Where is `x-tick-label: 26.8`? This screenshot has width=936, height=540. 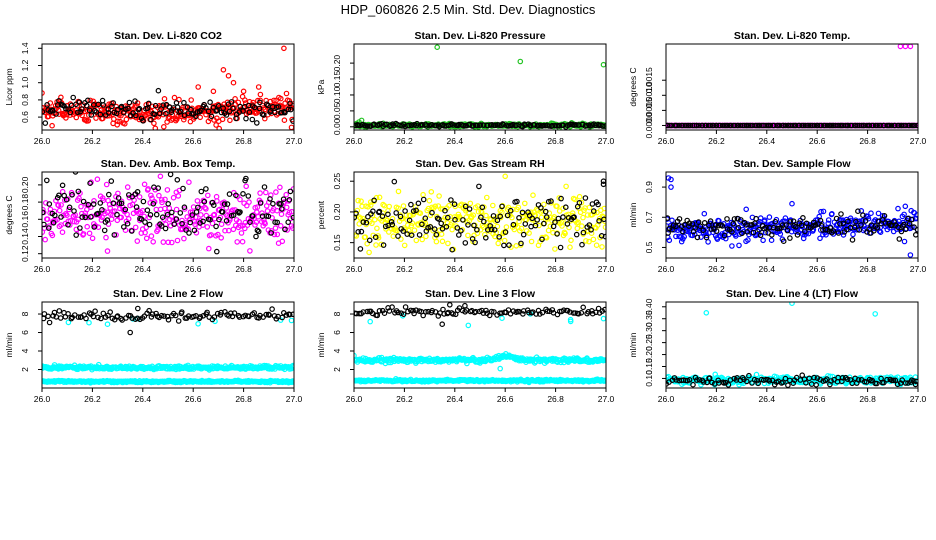 x-tick-label: 26.8 is located at coordinates (867, 141).